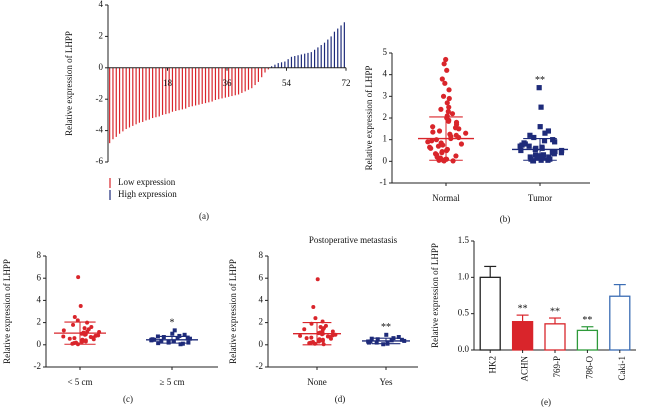  What do you see at coordinates (464, 276) in the screenshot?
I see `y-tick-label: 1.0` at bounding box center [464, 276].